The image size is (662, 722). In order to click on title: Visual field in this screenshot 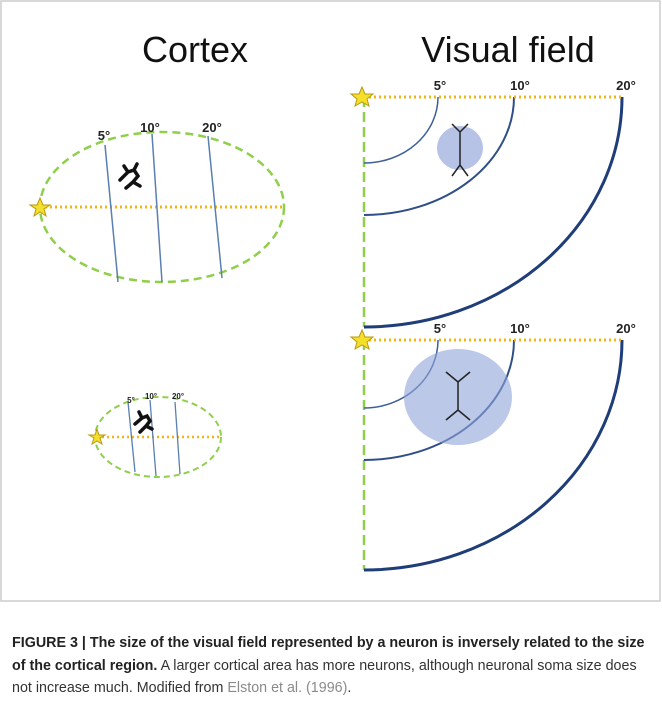, I will do `click(507, 49)`.